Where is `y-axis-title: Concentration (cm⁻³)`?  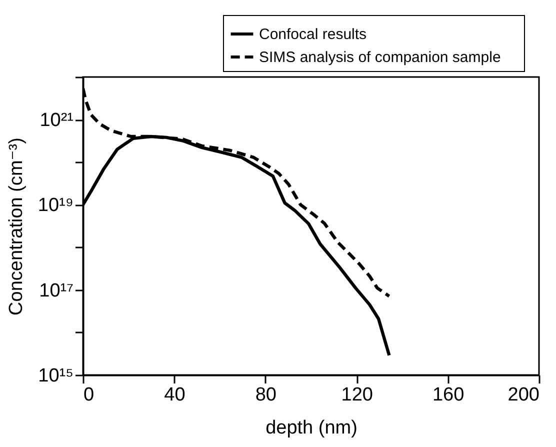
y-axis-title: Concentration (cm⁻³) is located at coordinates (16, 227).